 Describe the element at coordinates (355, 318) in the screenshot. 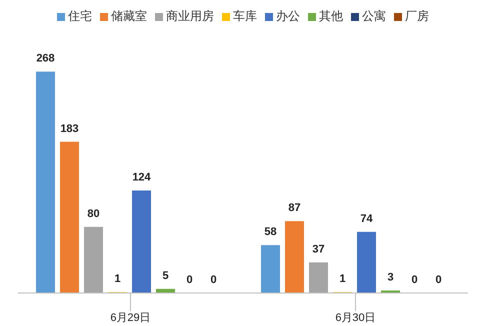

I see `x-tick-label: 6月30日` at that location.